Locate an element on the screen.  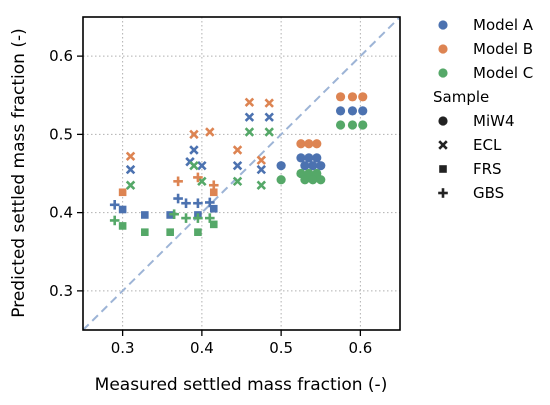
legend-style-label-3: GBS is located at coordinates (488, 193).